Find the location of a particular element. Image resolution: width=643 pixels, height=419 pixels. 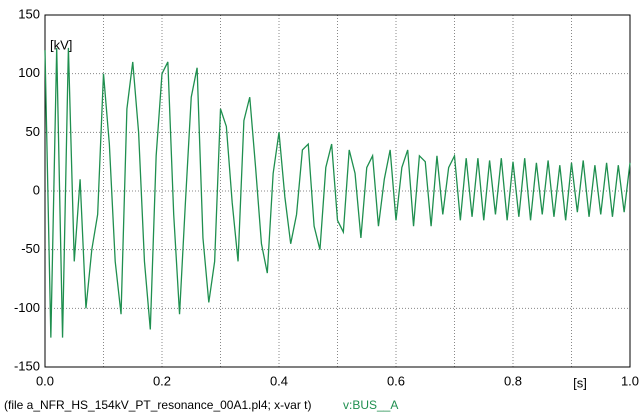

y-tick-label: 50 is located at coordinates (33, 131).